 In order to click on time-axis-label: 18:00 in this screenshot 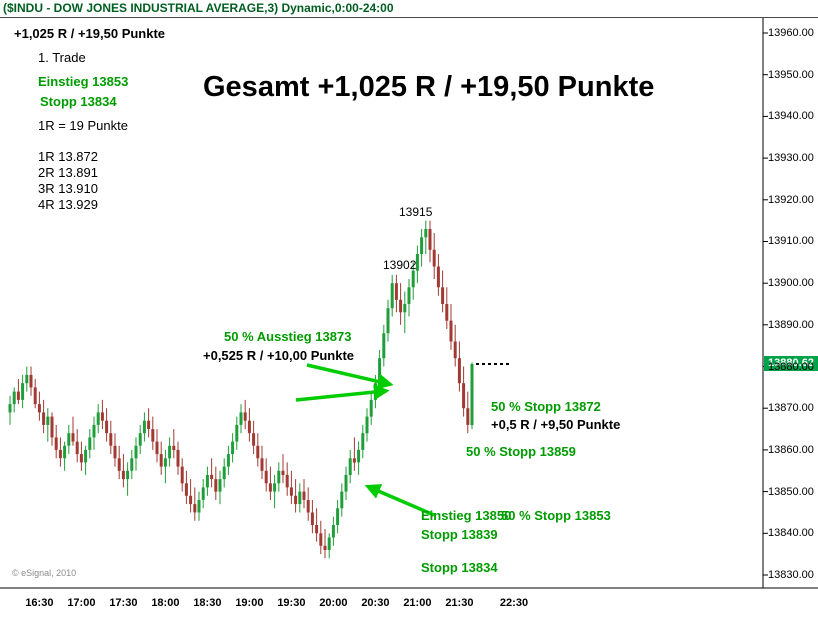, I will do `click(165, 603)`.